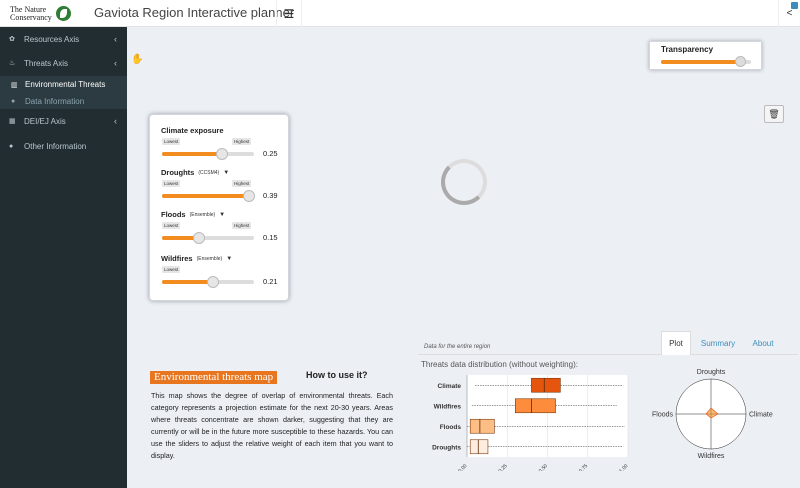 The width and height of the screenshot is (800, 488). I want to click on sidebar-item-threats-axis: ♨ Threats Axis ‹, so click(63, 63).